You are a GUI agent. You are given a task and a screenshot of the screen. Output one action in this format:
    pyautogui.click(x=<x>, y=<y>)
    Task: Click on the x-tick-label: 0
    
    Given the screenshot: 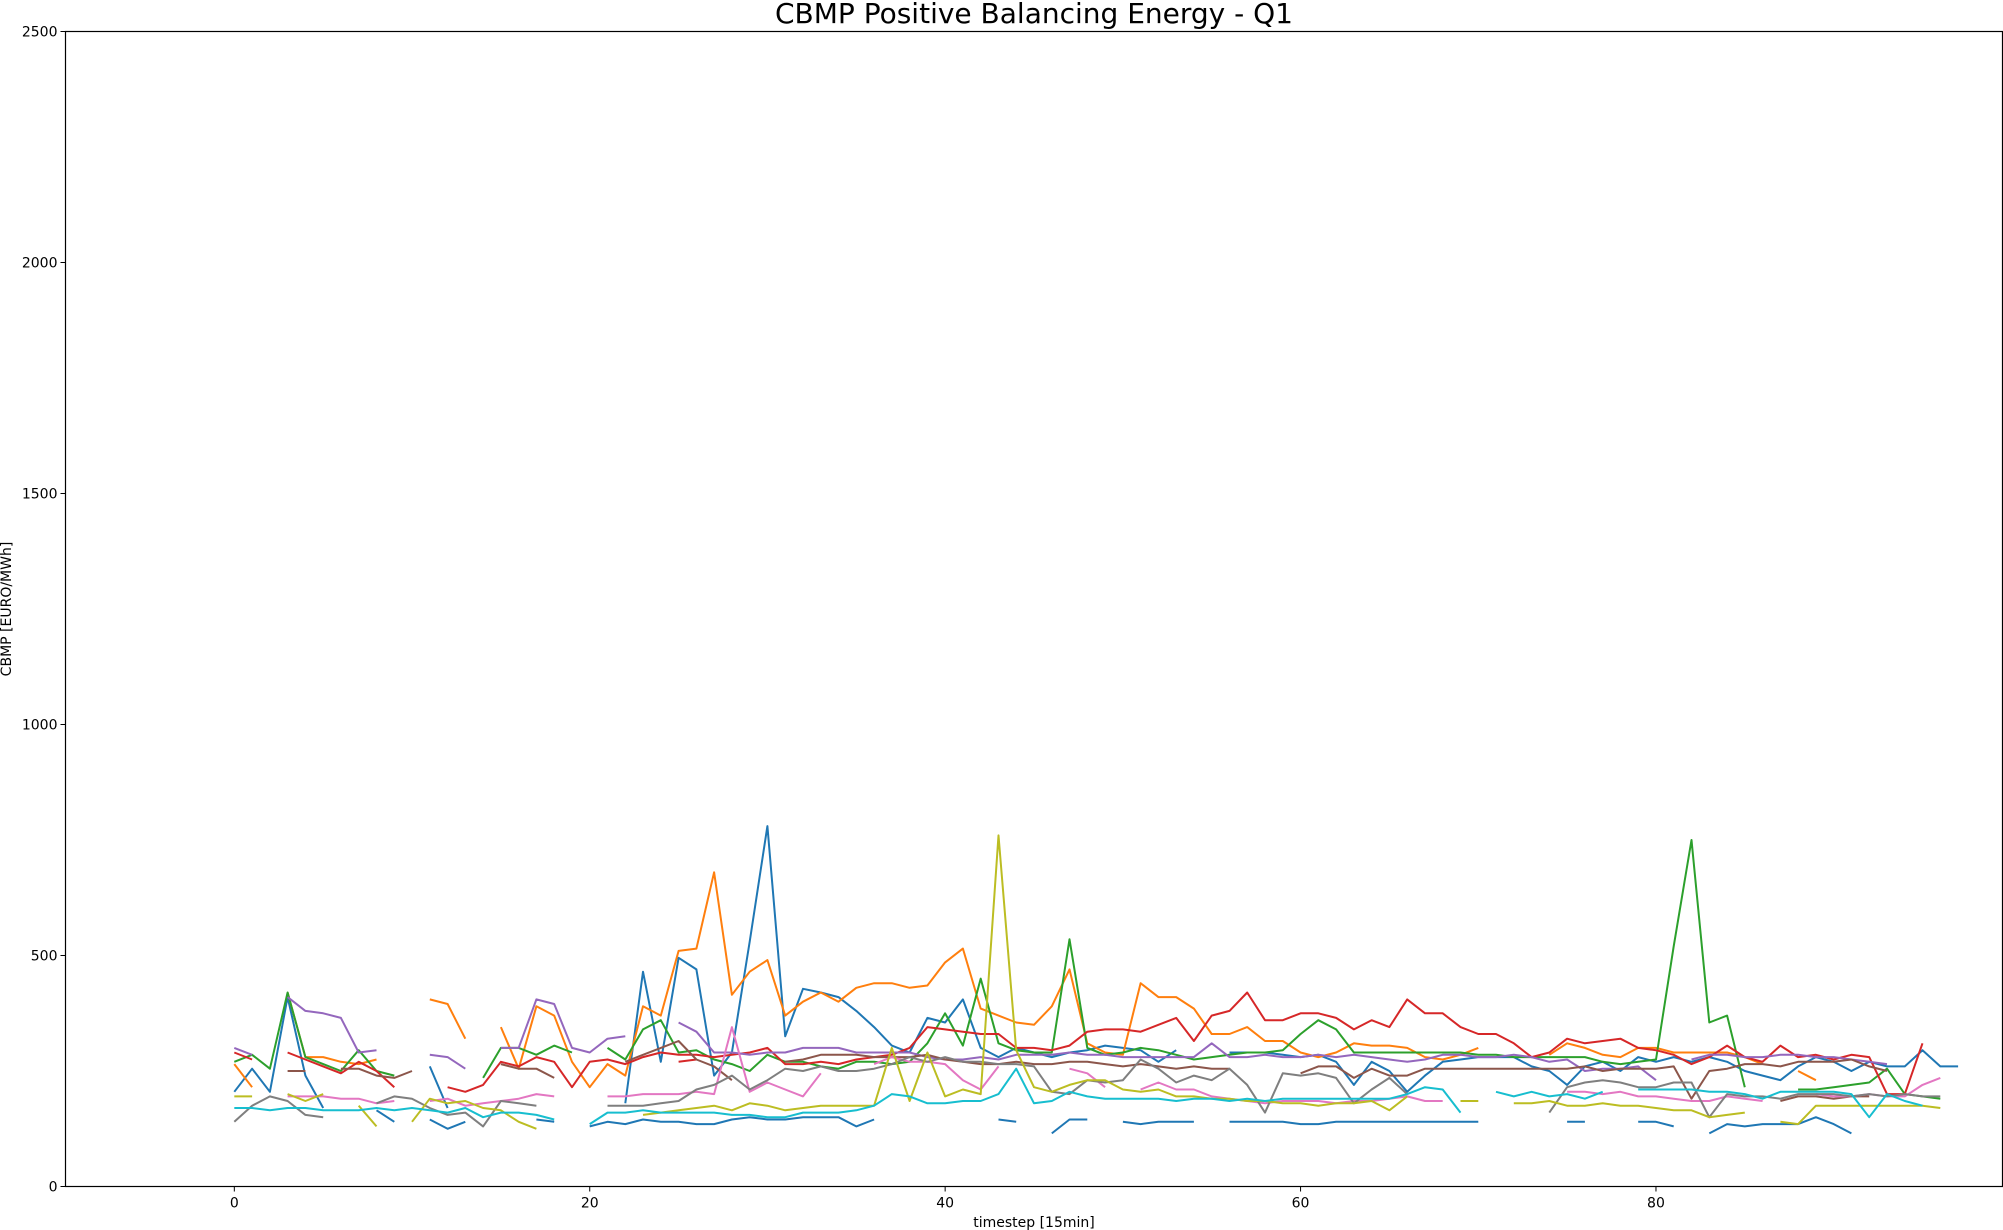 What is the action you would take?
    pyautogui.click(x=234, y=1204)
    